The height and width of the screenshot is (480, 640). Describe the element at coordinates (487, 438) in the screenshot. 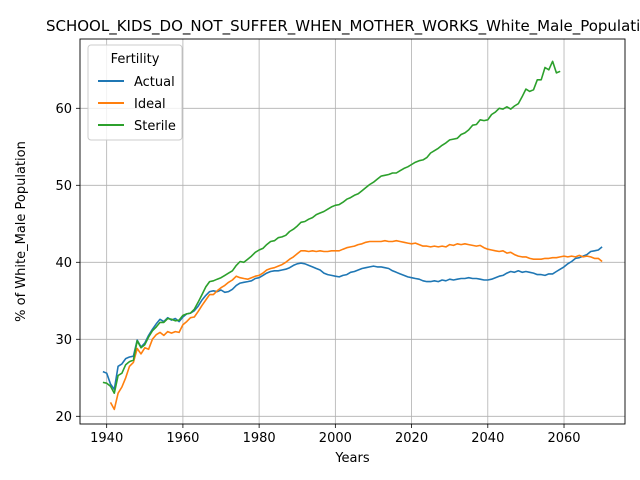

I see `x-tick-label: 2040` at that location.